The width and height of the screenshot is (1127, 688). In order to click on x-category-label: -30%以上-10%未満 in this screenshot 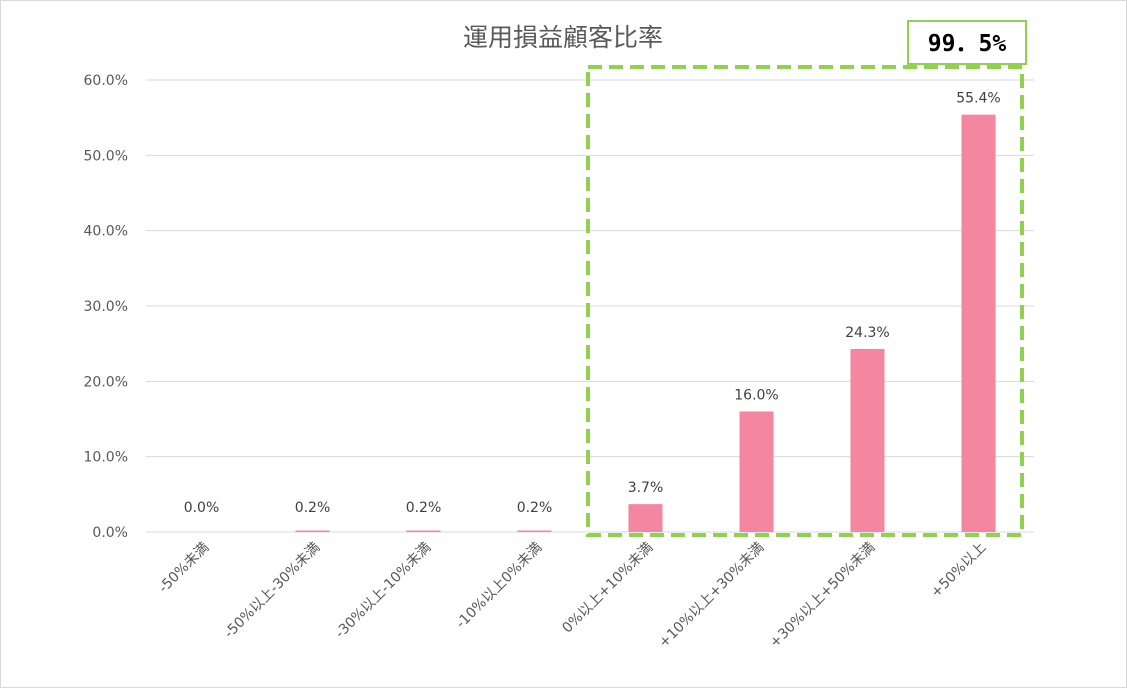, I will do `click(383, 591)`.